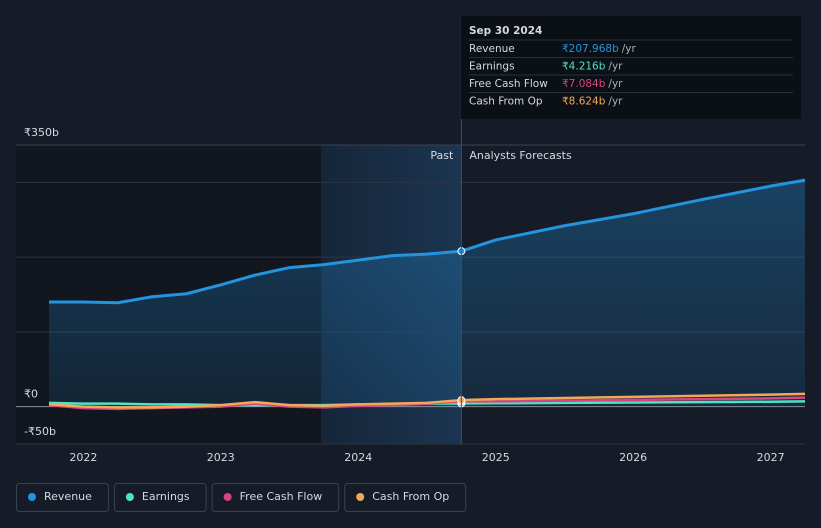 This screenshot has height=528, width=821. I want to click on x-tick-label: 2025, so click(496, 457).